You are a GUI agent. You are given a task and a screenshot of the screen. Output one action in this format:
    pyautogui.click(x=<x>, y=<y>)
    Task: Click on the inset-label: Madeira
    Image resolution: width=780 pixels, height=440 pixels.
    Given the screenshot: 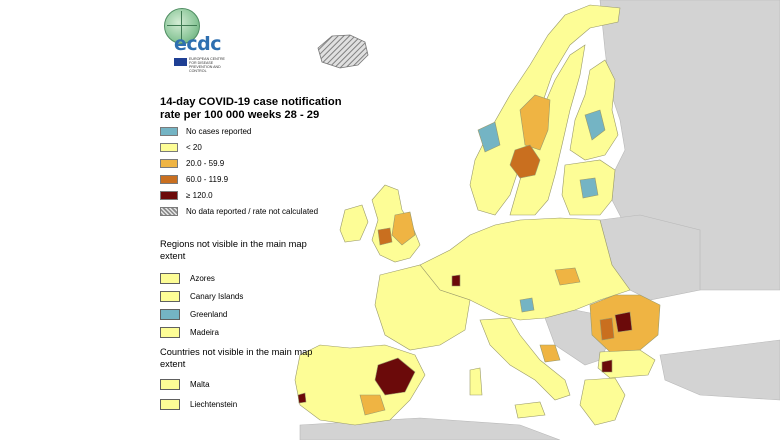 What is the action you would take?
    pyautogui.click(x=204, y=332)
    